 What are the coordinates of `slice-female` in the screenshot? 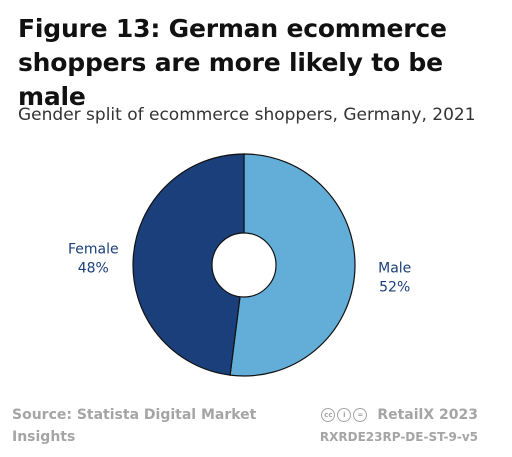 It's located at (188, 264).